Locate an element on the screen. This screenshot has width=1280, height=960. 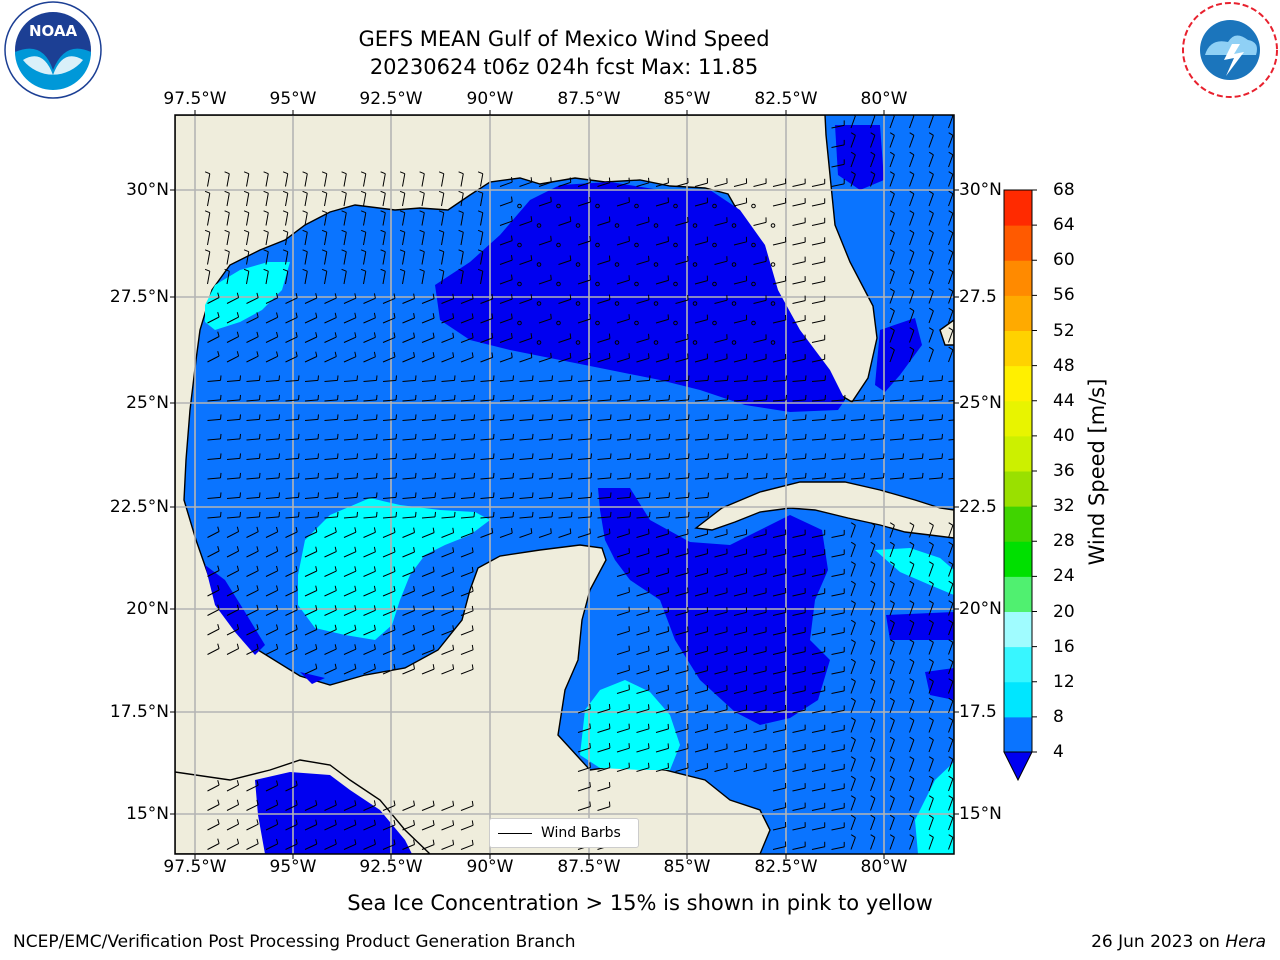
lon-tick-label-bot: 97.5°W is located at coordinates (195, 867).